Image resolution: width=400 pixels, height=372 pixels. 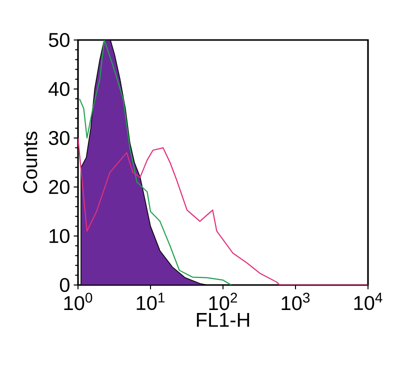 What do you see at coordinates (59, 187) in the screenshot?
I see `y-tick-label: 20` at bounding box center [59, 187].